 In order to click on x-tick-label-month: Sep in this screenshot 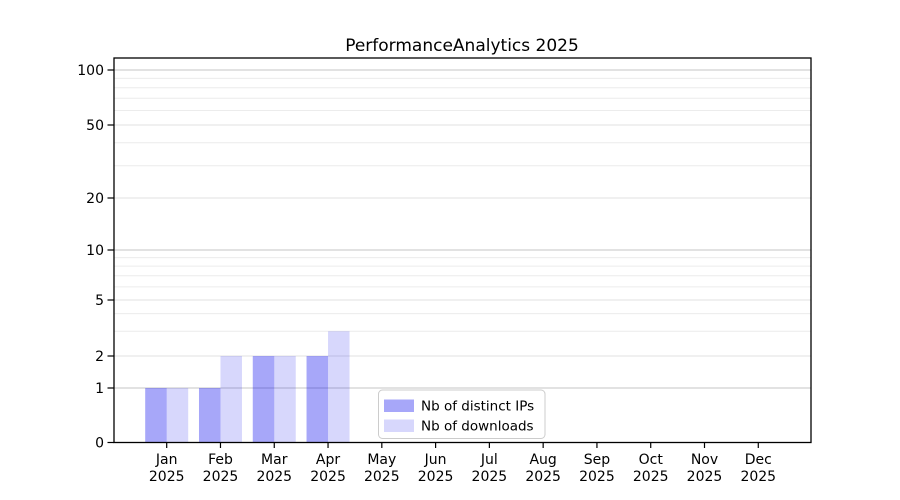, I will do `click(597, 460)`.